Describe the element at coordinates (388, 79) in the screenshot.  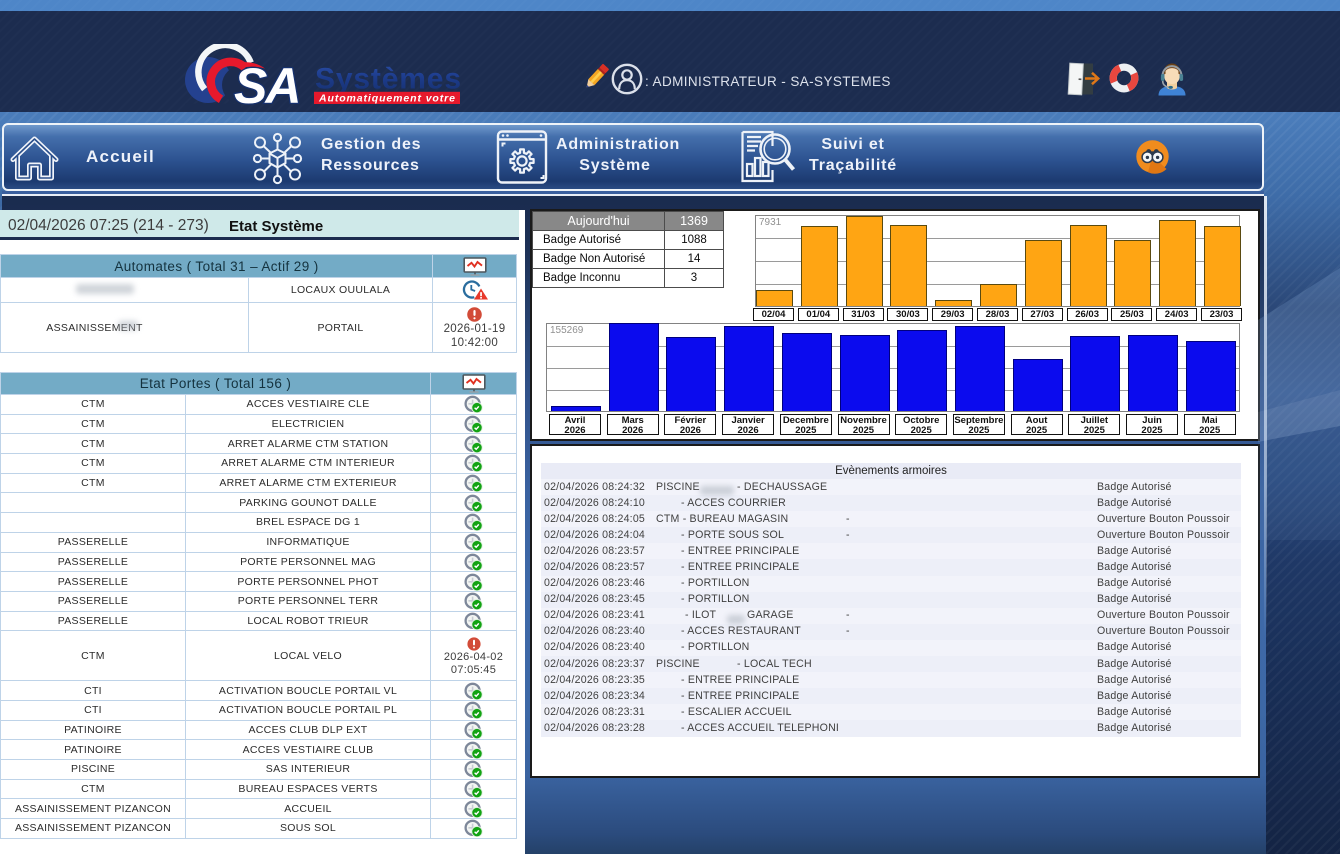
I see `svg-text: Systèmes` at that location.